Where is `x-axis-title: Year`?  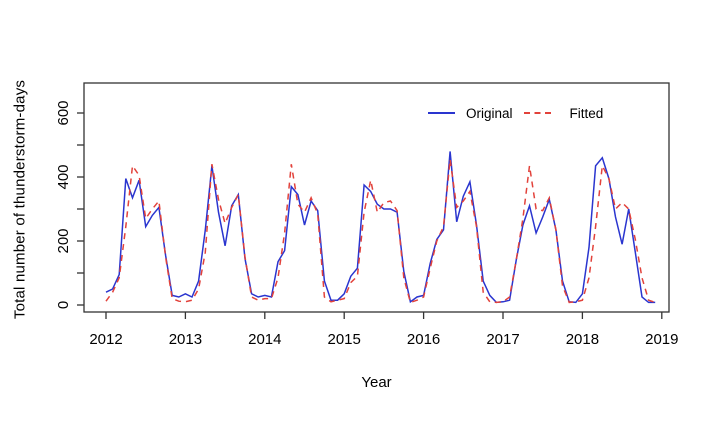
x-axis-title: Year is located at coordinates (376, 382).